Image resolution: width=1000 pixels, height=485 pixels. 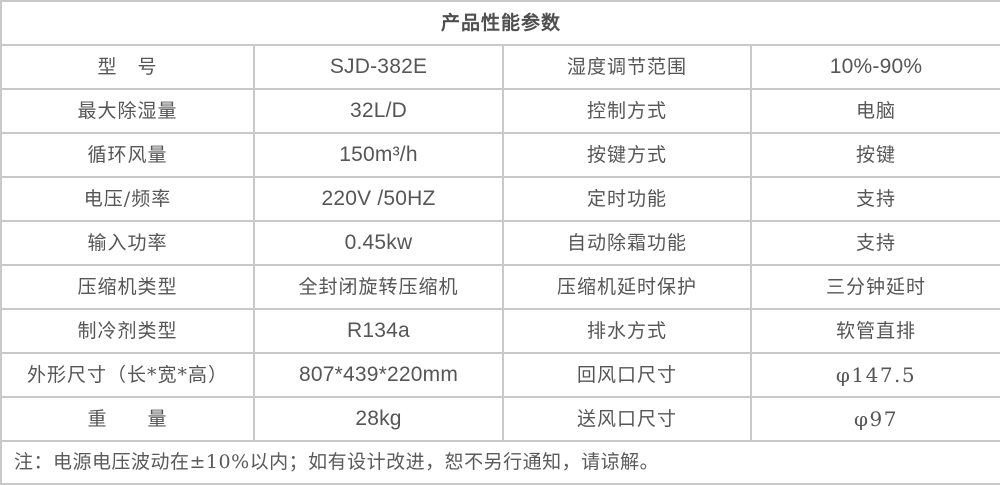 I want to click on spec-label-compressor-delay-protection: 压缩机延时保护, so click(x=627, y=287).